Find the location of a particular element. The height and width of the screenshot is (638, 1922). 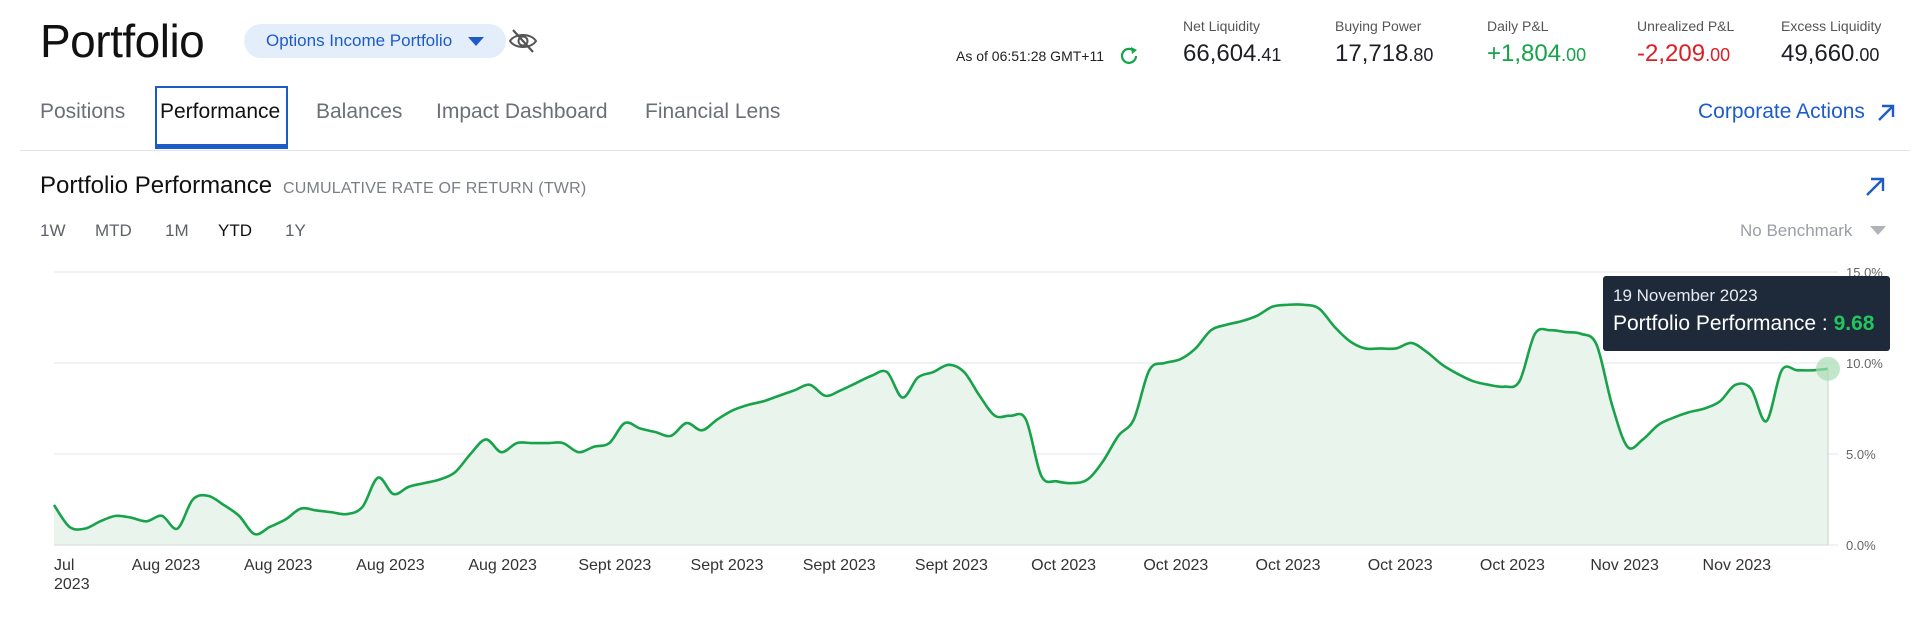

tab-positions: Positions is located at coordinates (83, 111).